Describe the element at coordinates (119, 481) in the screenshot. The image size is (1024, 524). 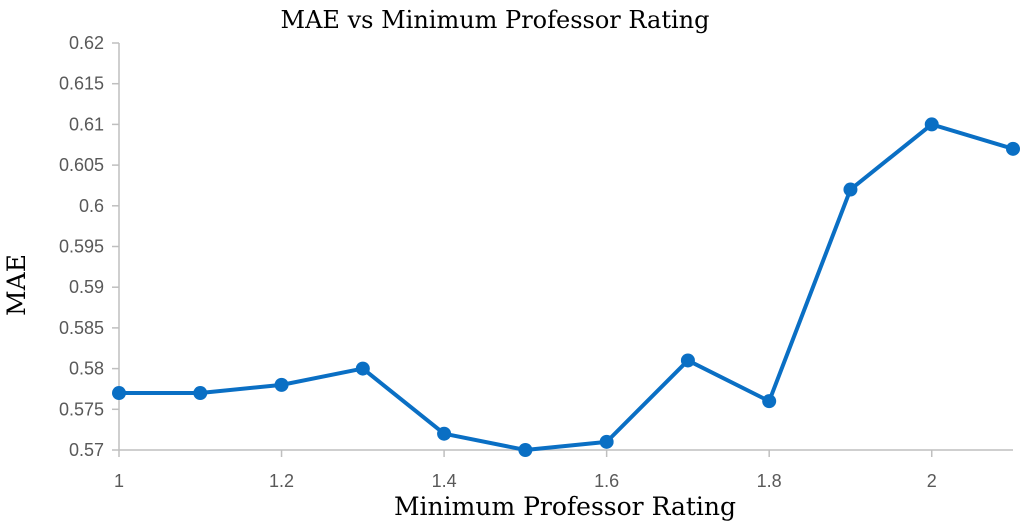
I see `x-tick-label: 1` at that location.